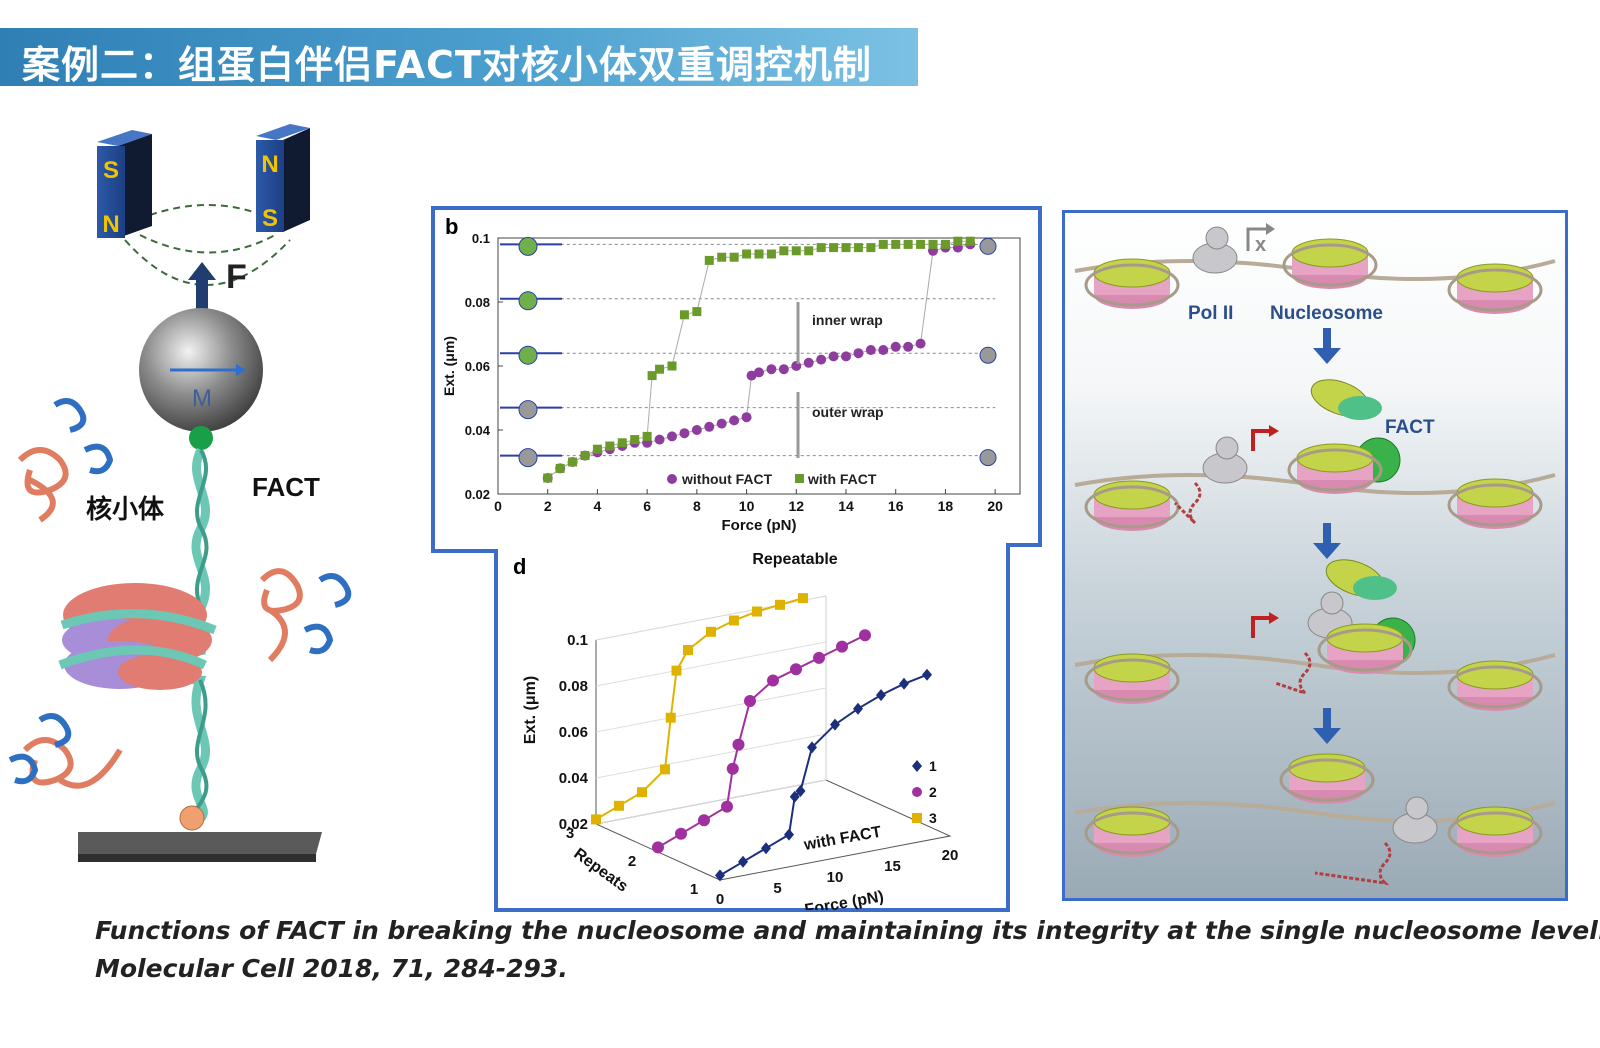  Describe the element at coordinates (1495, 505) in the screenshot. I see `nucleosome-r2c-dna-wrap` at that location.